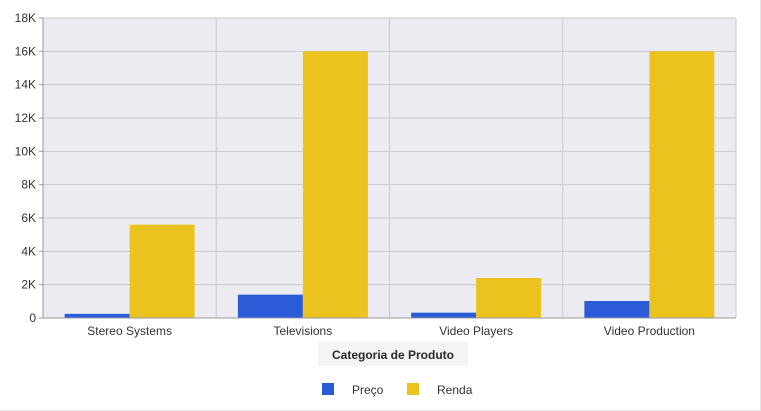  I want to click on y-tick-label: 4K, so click(28, 251).